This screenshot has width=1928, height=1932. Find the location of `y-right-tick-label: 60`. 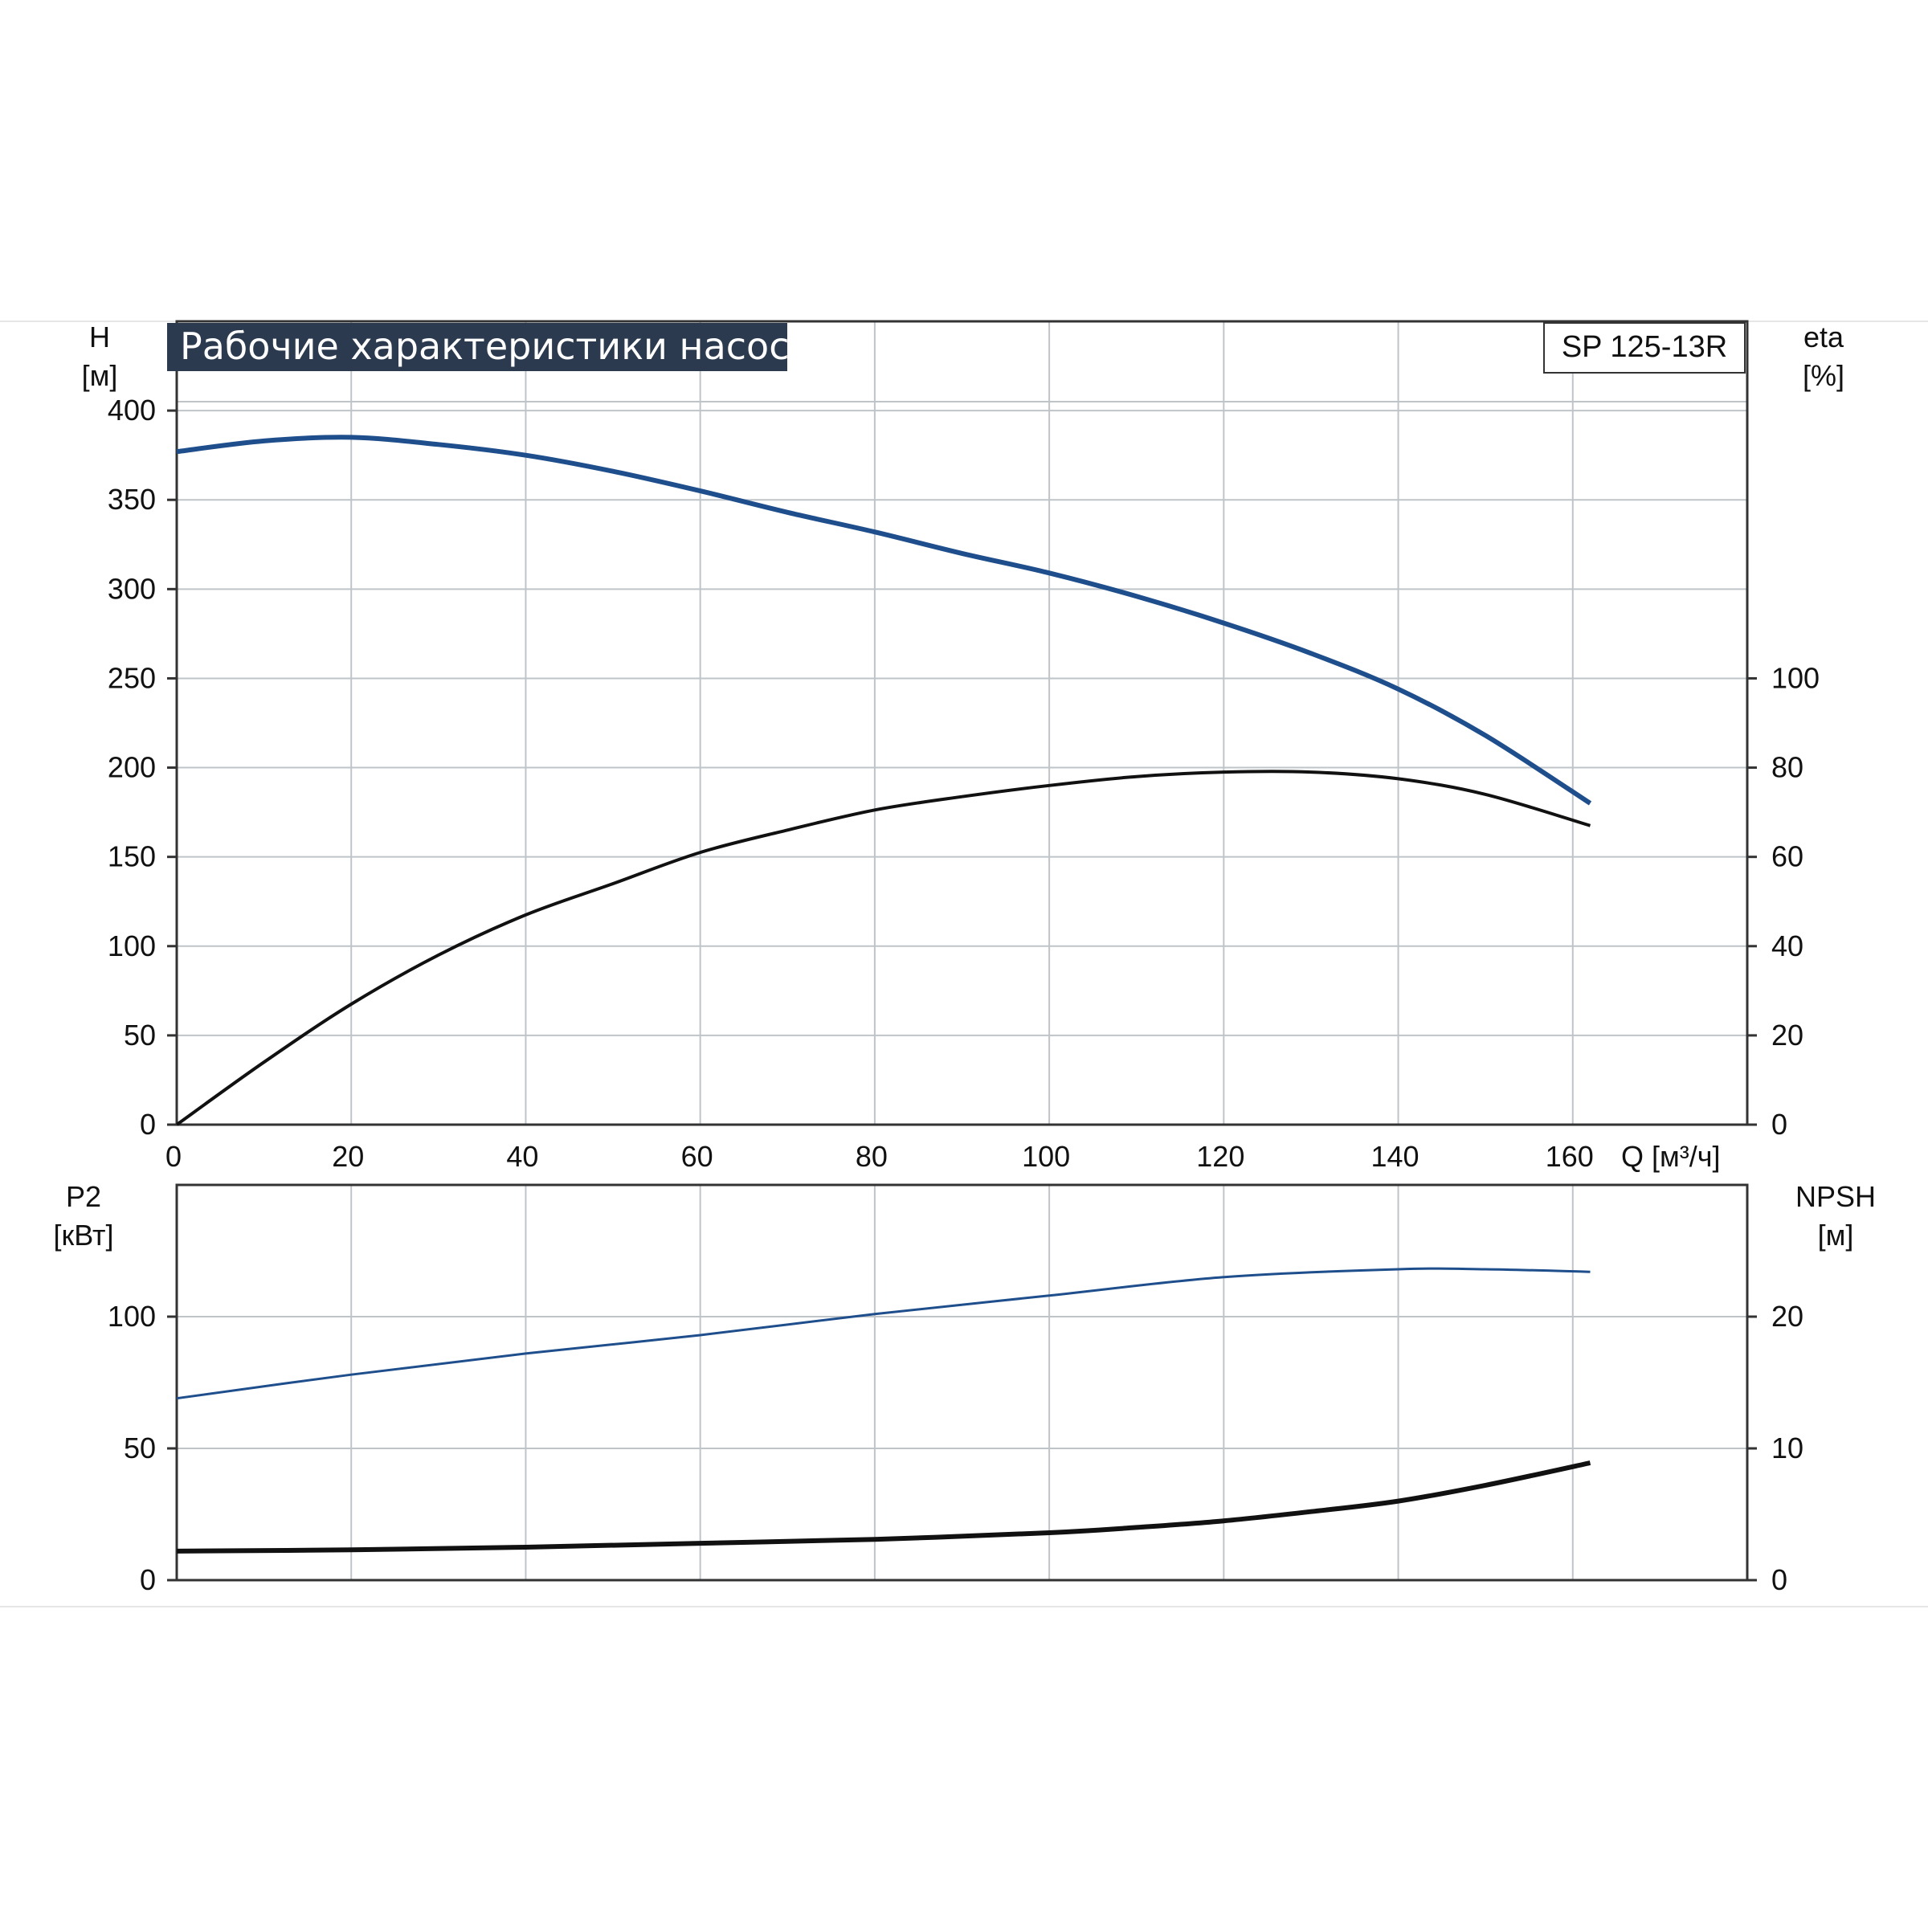

y-right-tick-label: 60 is located at coordinates (1787, 856).